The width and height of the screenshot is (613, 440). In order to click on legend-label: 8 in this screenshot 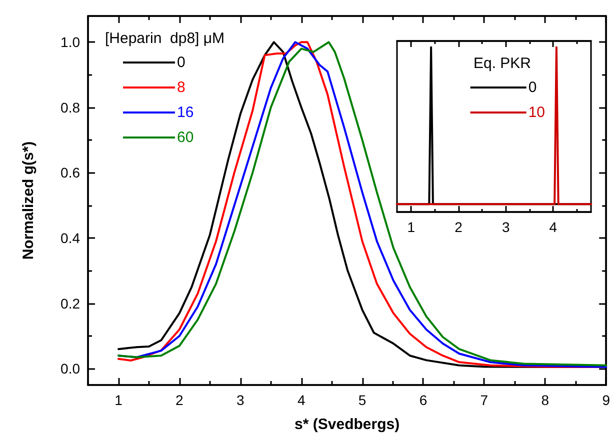, I will do `click(181, 87)`.